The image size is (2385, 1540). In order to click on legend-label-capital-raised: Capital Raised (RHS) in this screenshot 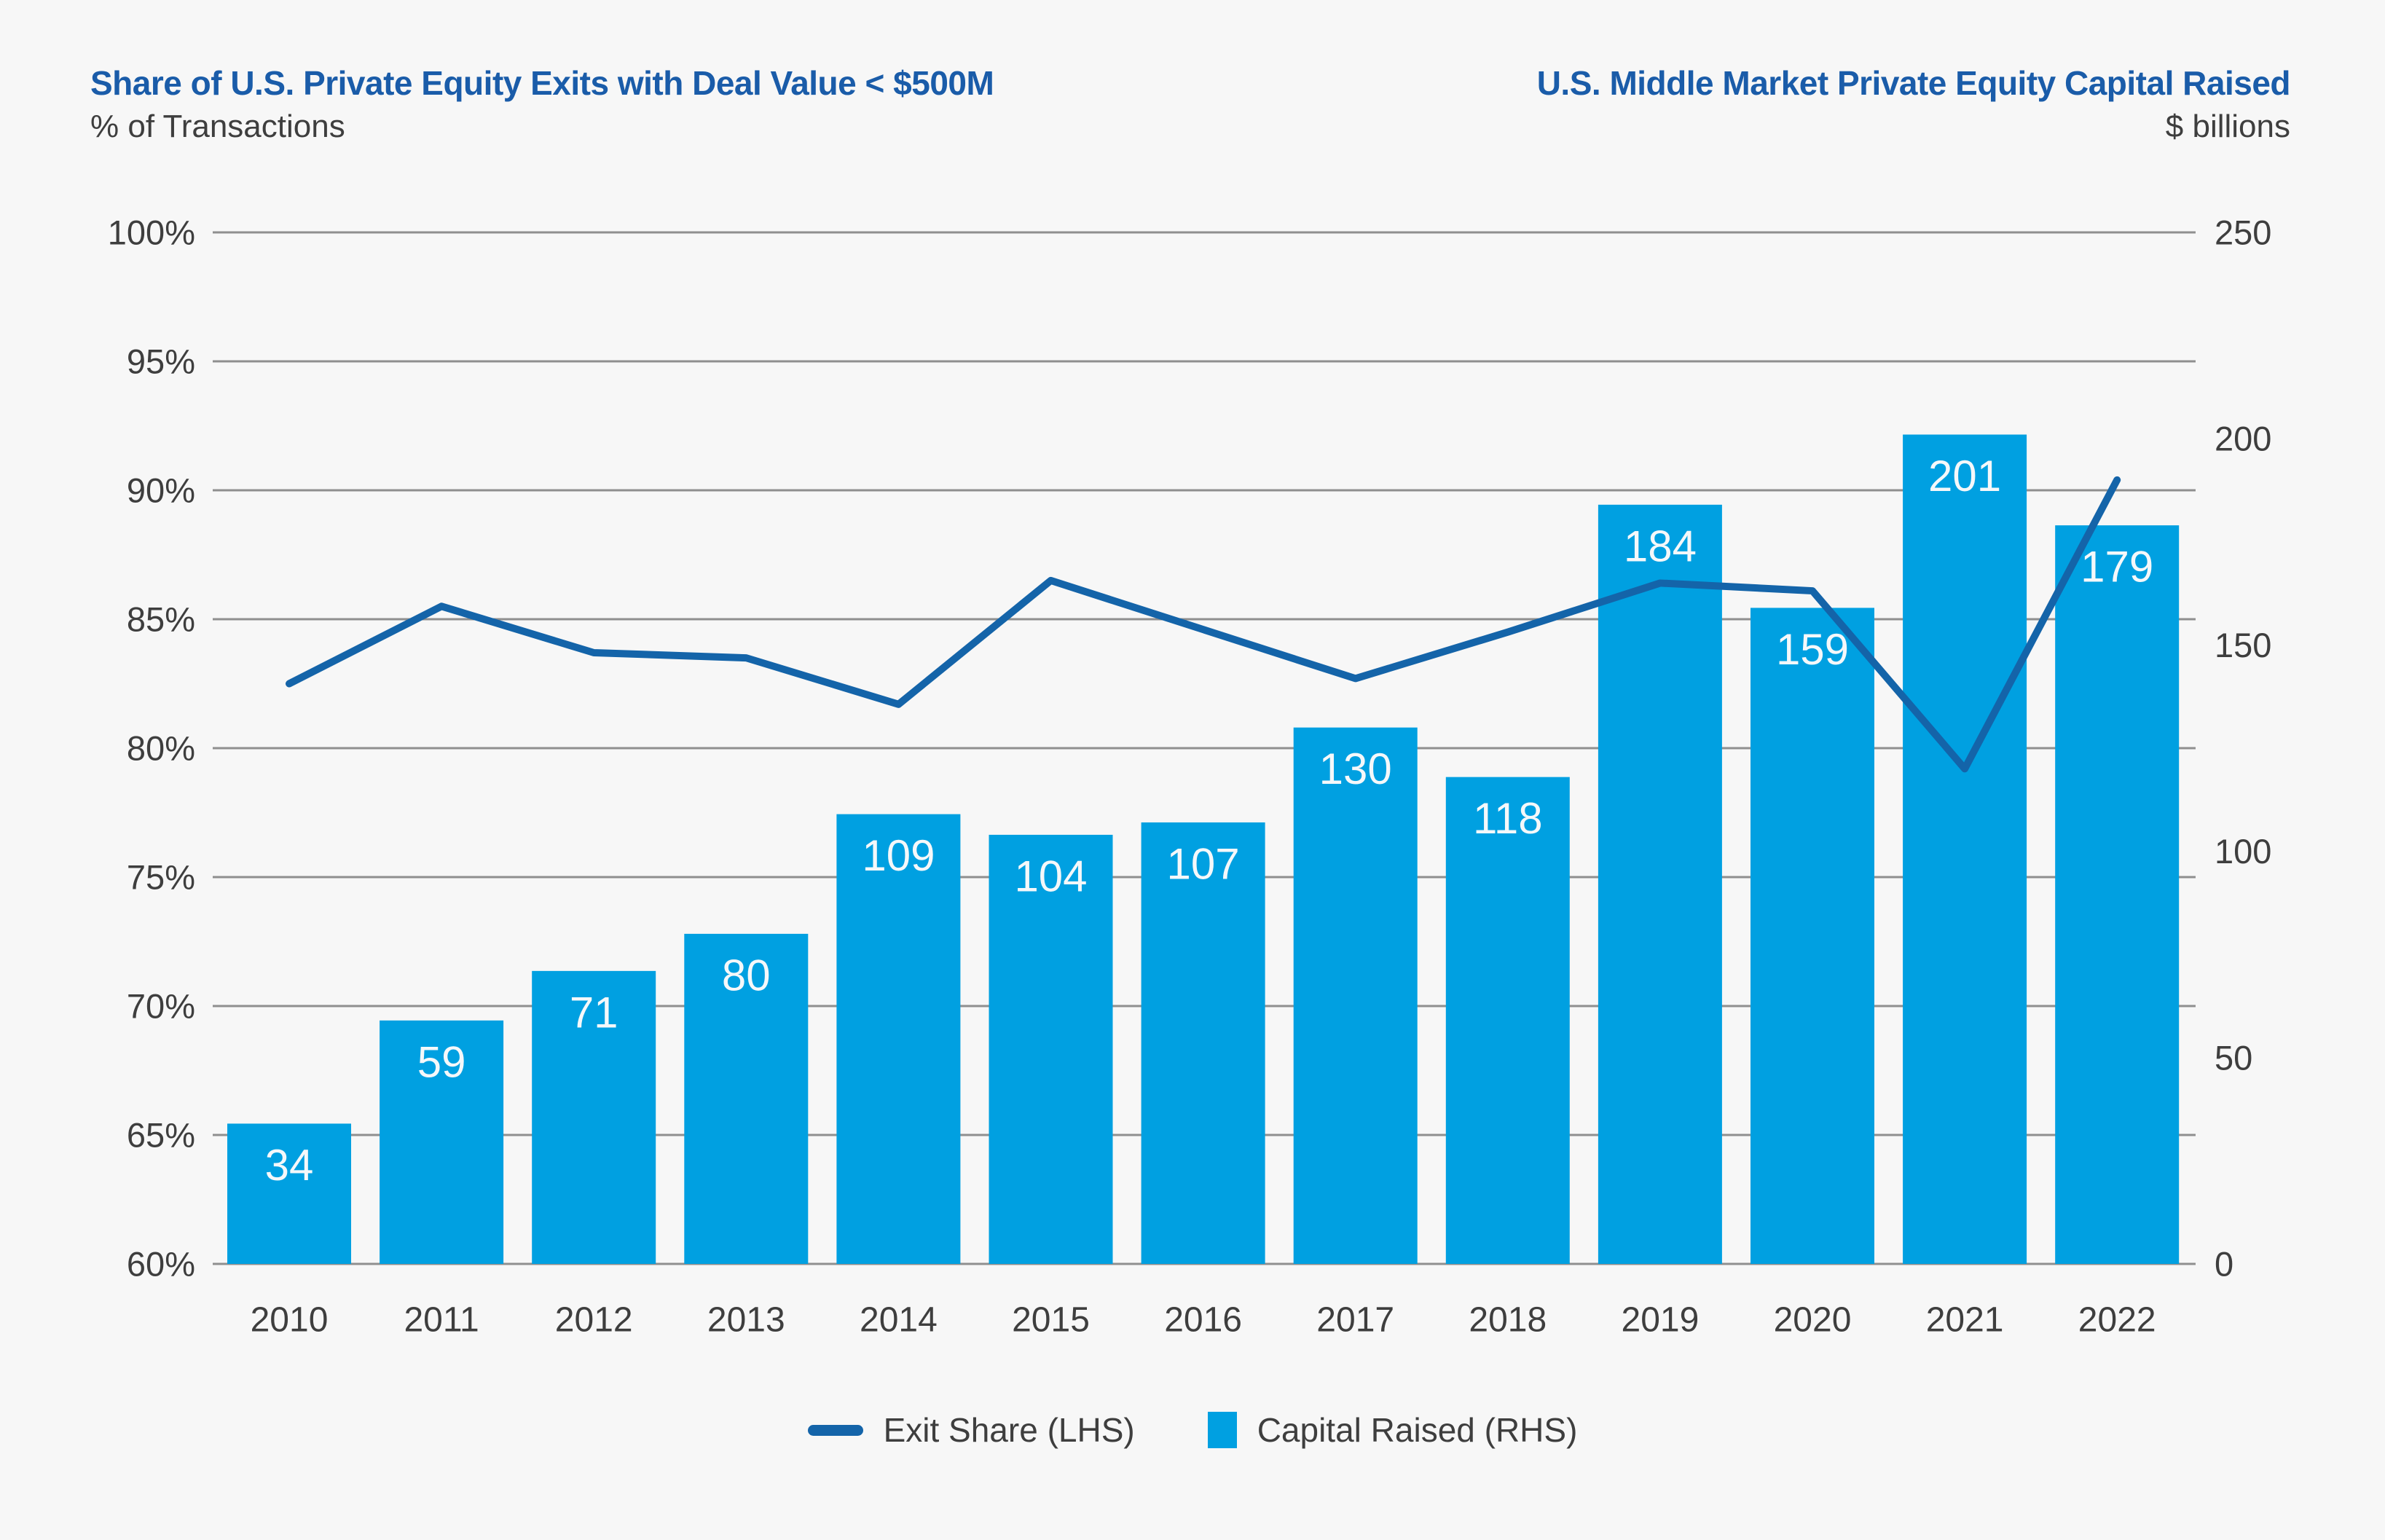, I will do `click(1417, 1430)`.